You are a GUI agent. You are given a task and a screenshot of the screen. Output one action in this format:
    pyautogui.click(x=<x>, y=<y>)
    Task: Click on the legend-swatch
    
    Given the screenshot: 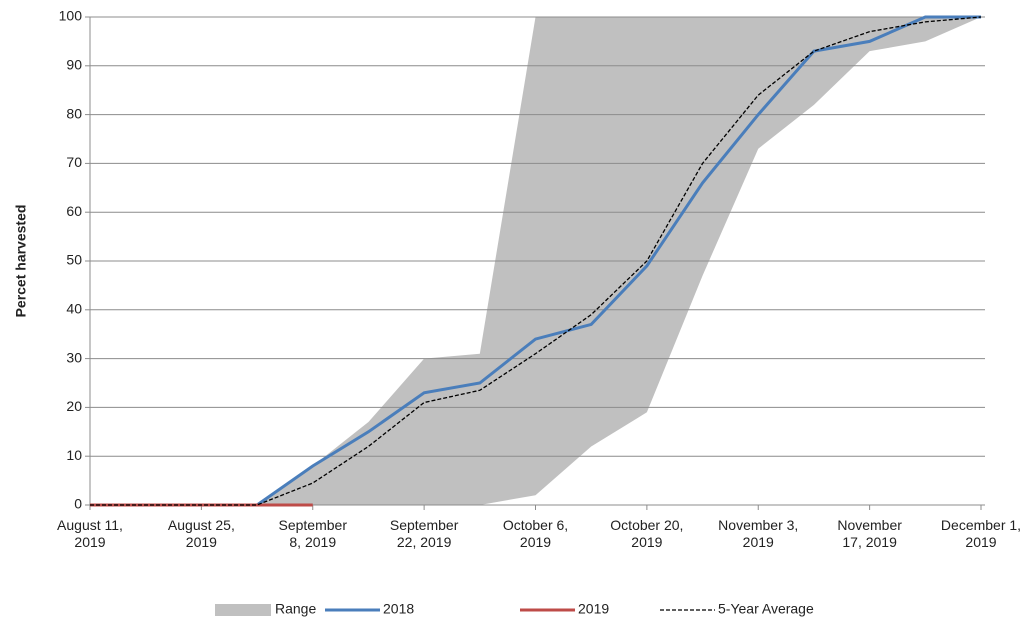 What is the action you would take?
    pyautogui.click(x=243, y=610)
    